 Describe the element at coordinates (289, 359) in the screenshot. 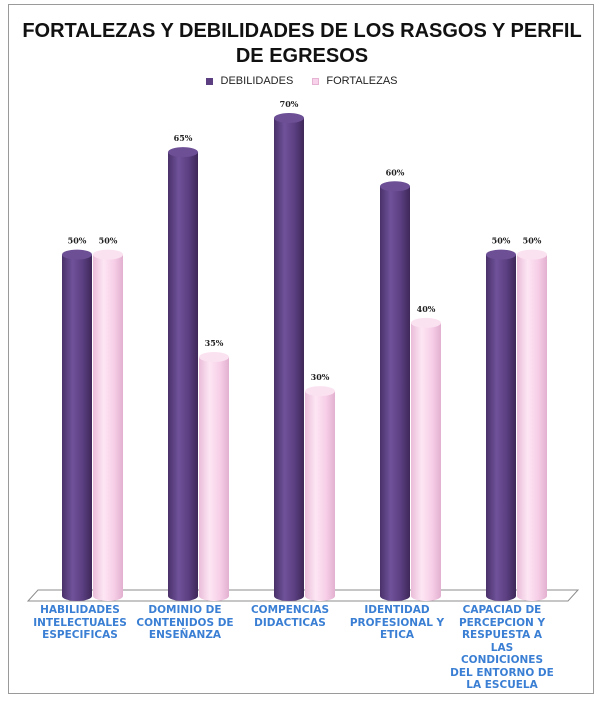

I see `bar-debilidades-3-body` at that location.